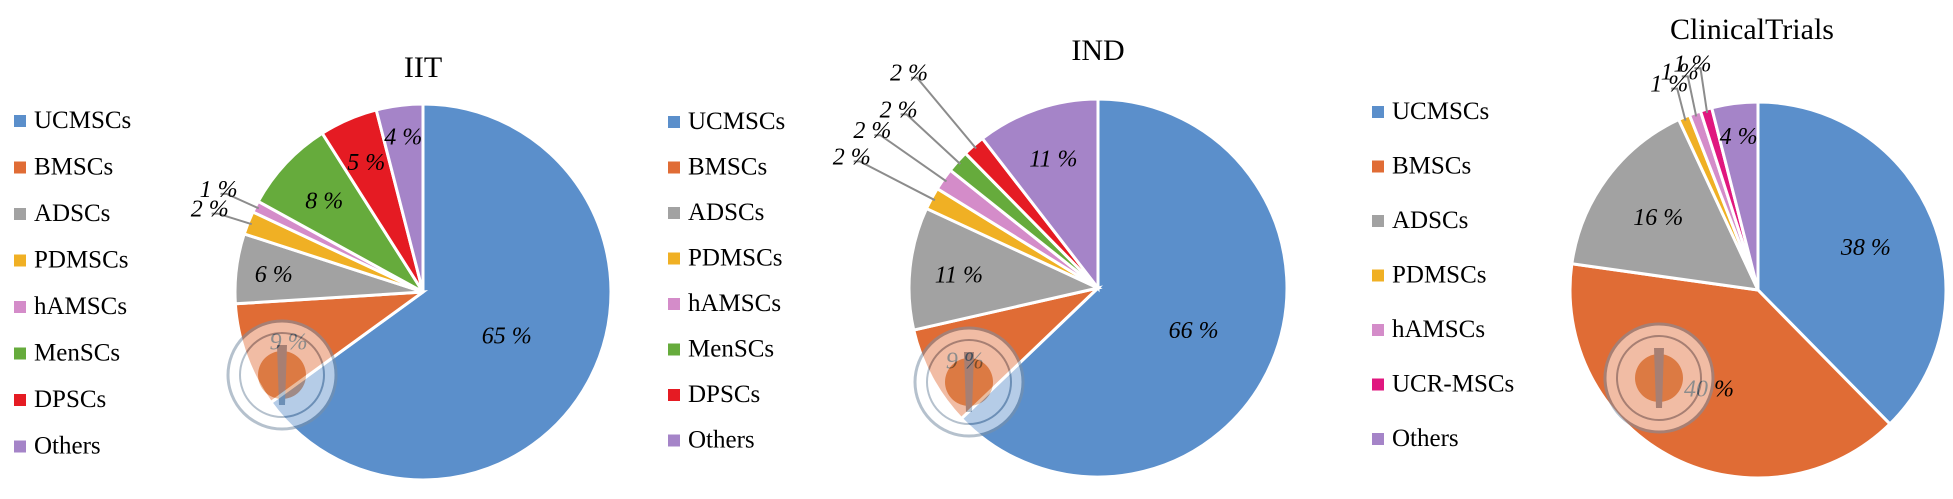 This screenshot has height=499, width=1953. What do you see at coordinates (423, 67) in the screenshot?
I see `chart-title-iit: IIT` at bounding box center [423, 67].